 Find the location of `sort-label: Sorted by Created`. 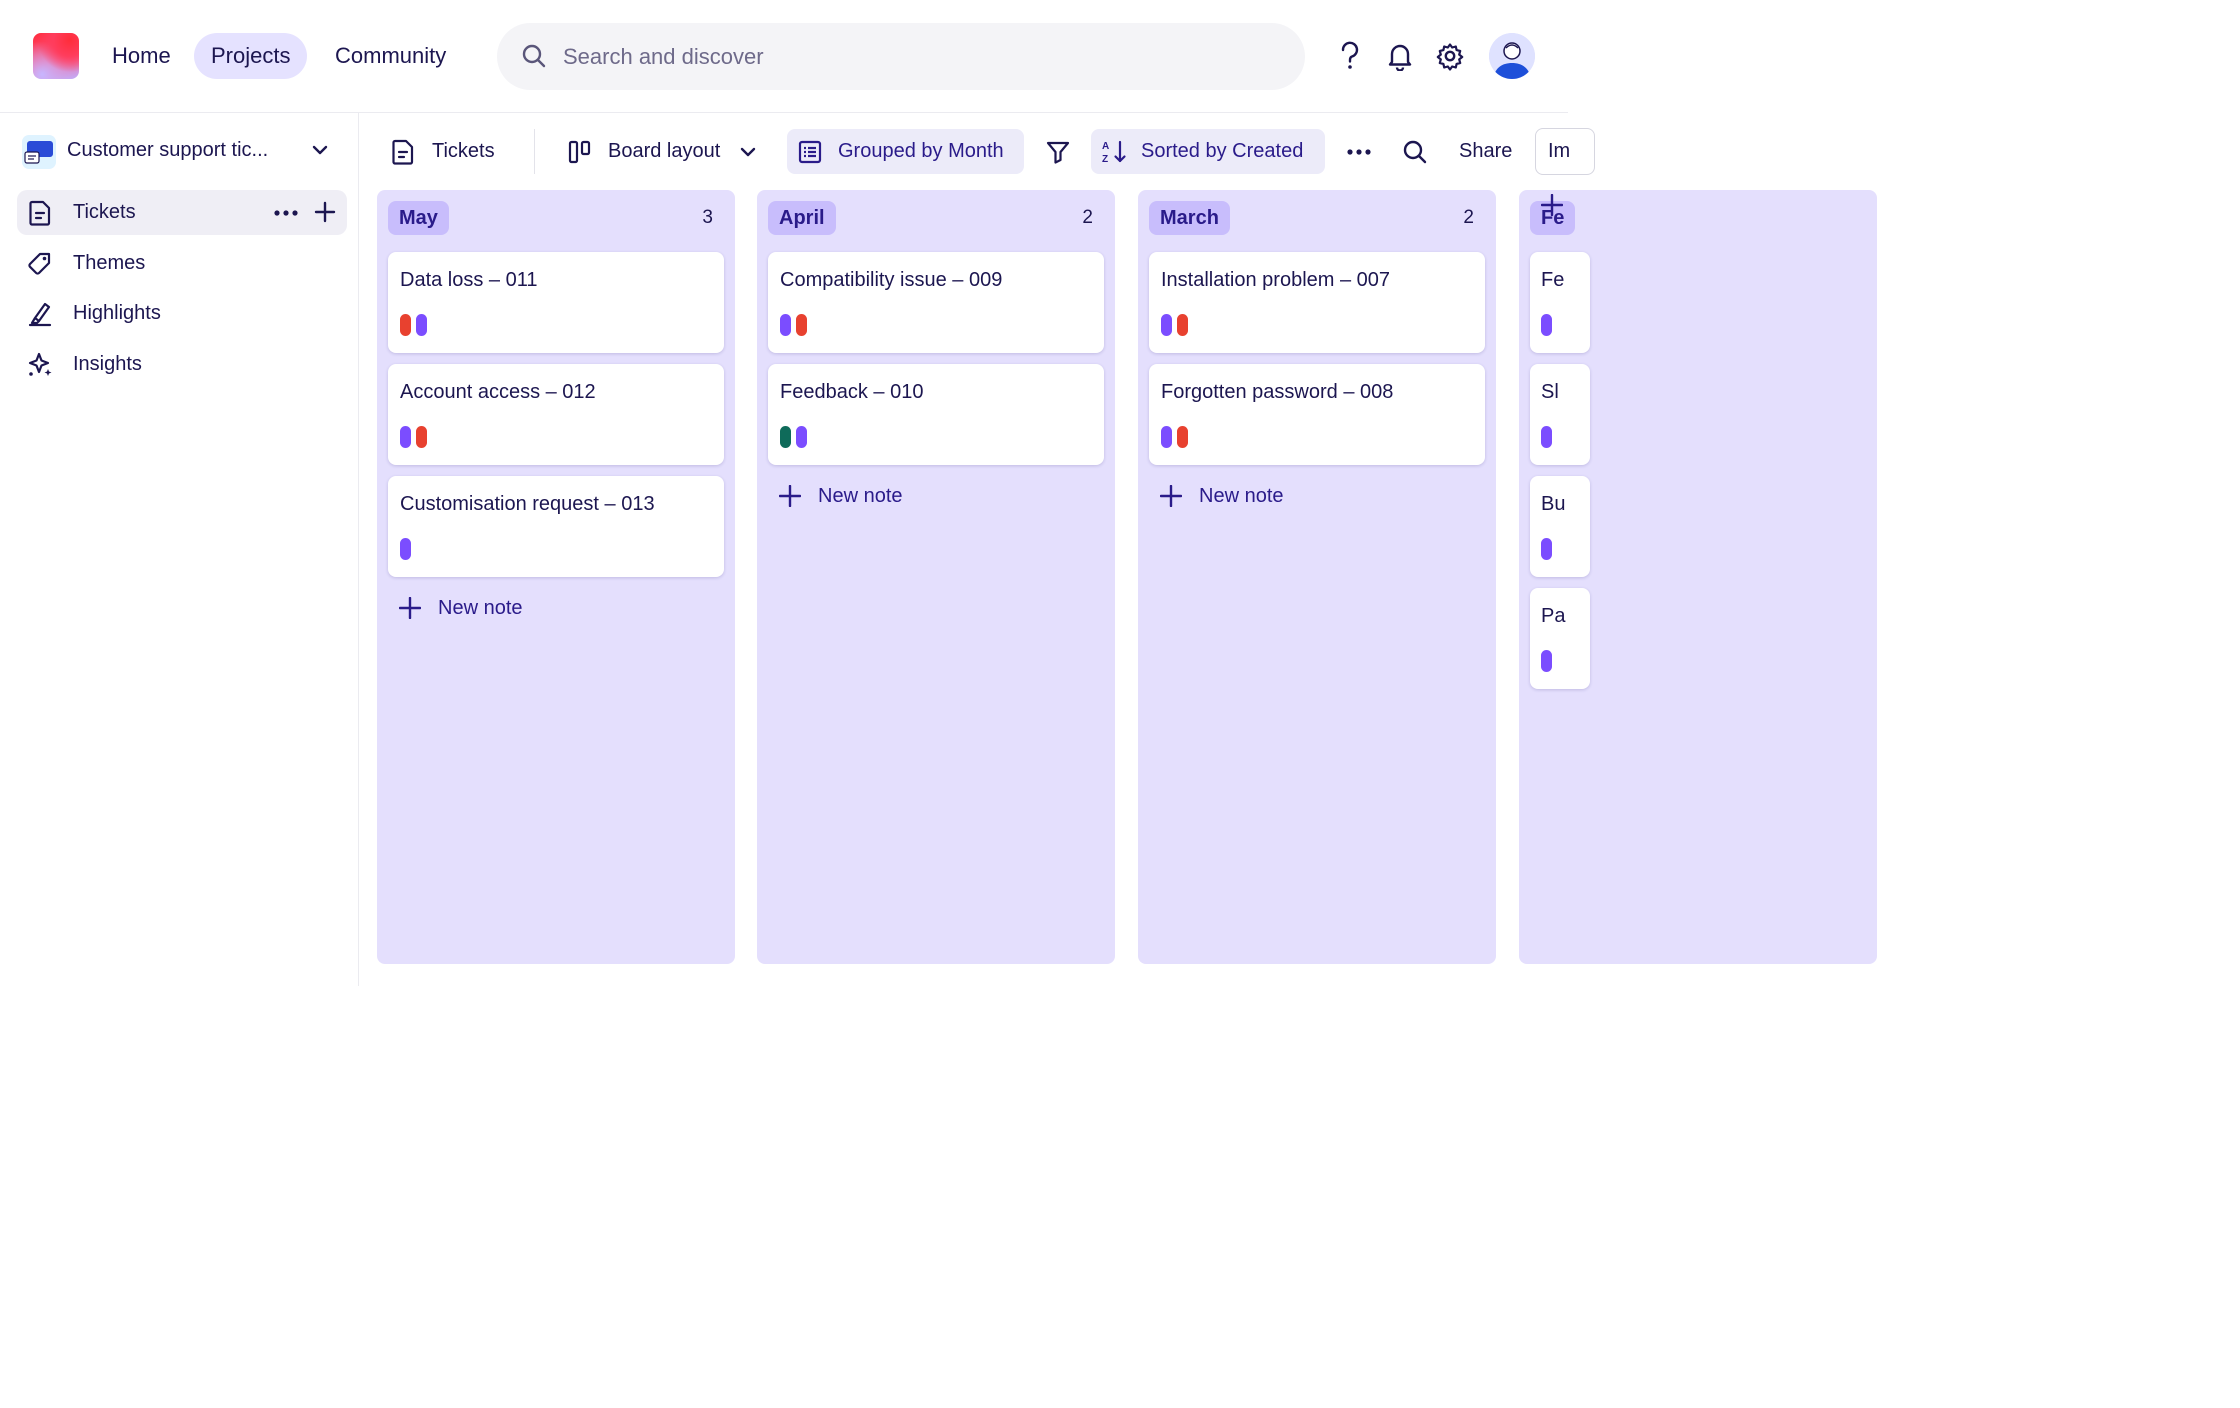

sort-label: Sorted by Created is located at coordinates (1222, 151).